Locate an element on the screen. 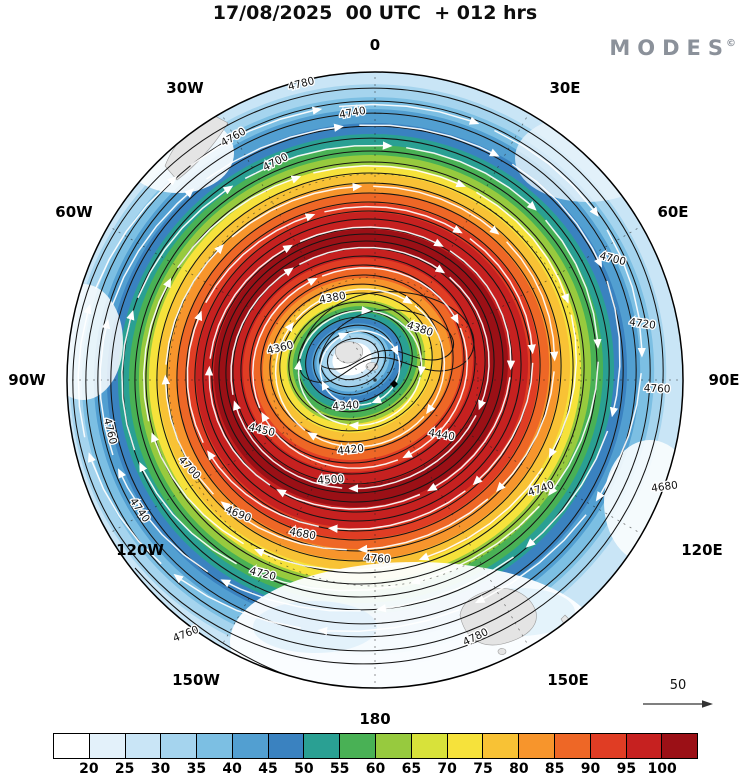 The width and height of the screenshot is (750, 782). contour-label: 4500 is located at coordinates (331, 480).